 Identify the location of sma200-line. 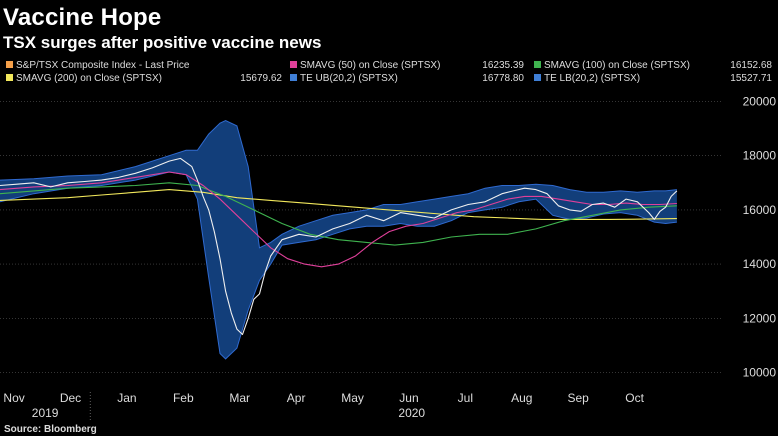
(338, 204).